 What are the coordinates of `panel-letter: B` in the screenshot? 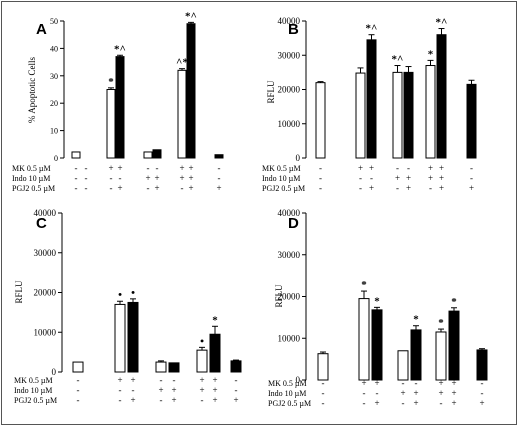 It's located at (293, 29).